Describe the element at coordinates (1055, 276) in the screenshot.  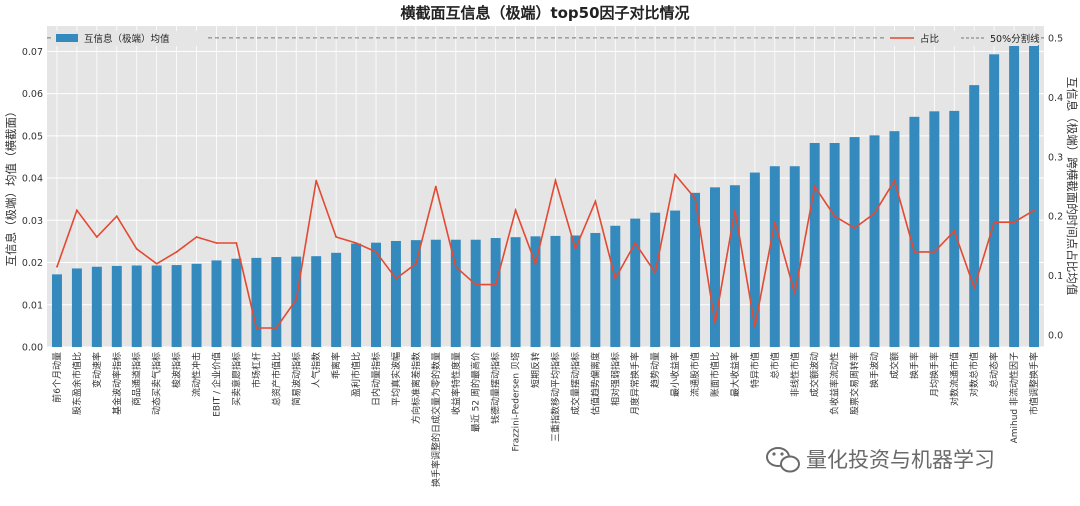
I see `y-tick-right: 0.1` at that location.